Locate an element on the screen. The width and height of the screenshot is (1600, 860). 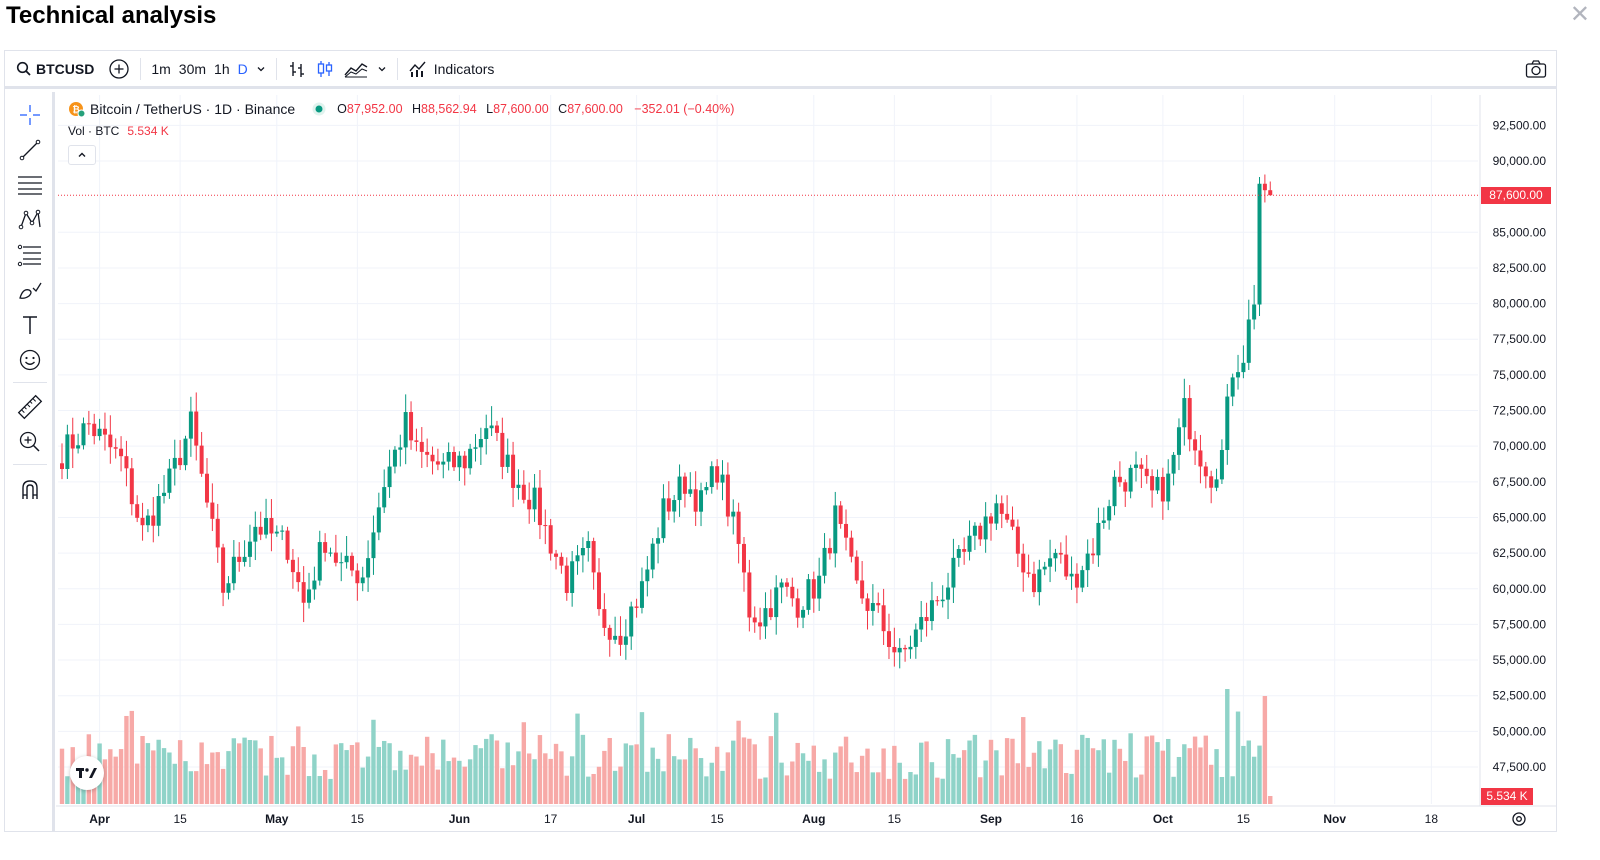
snapshot-button is located at coordinates (1536, 70).